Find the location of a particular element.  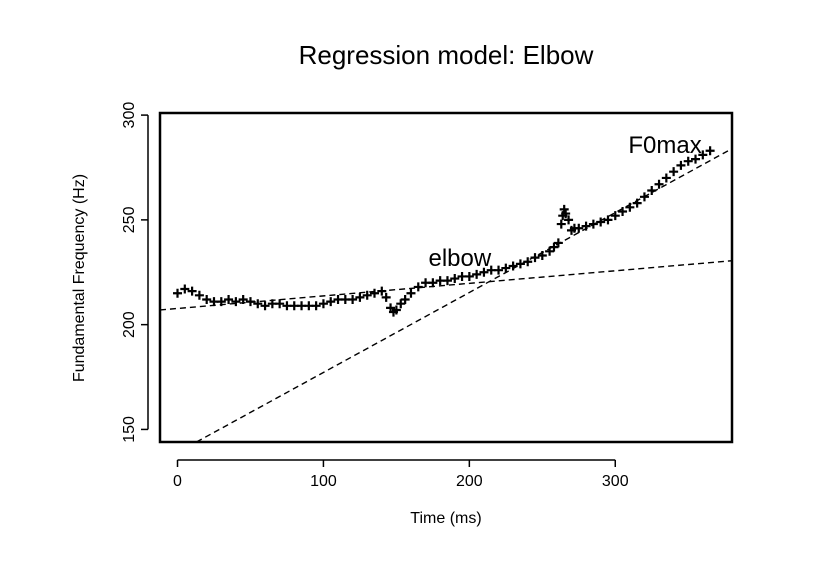

y-tick-label: 300 is located at coordinates (129, 115).